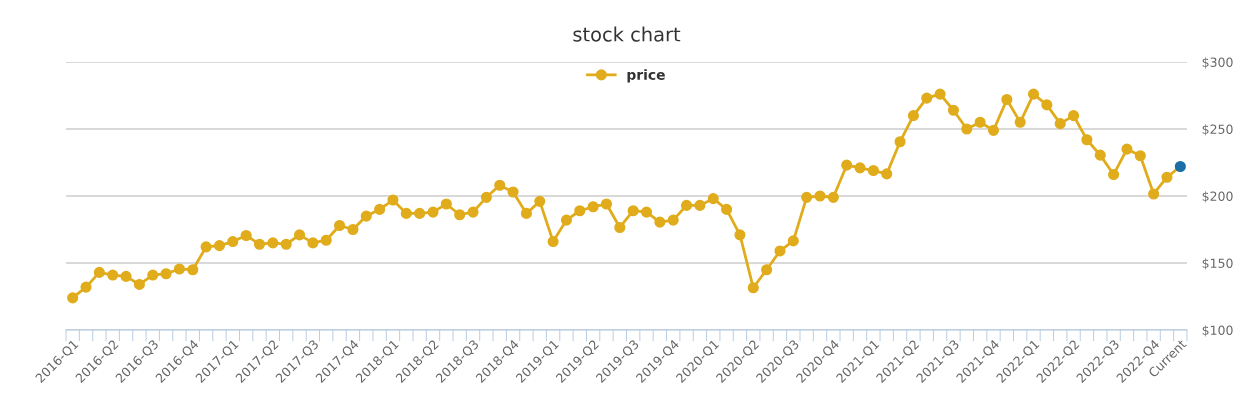 This screenshot has width=1248, height=405. Describe the element at coordinates (627, 34) in the screenshot. I see `chart-title: stock chart` at that location.